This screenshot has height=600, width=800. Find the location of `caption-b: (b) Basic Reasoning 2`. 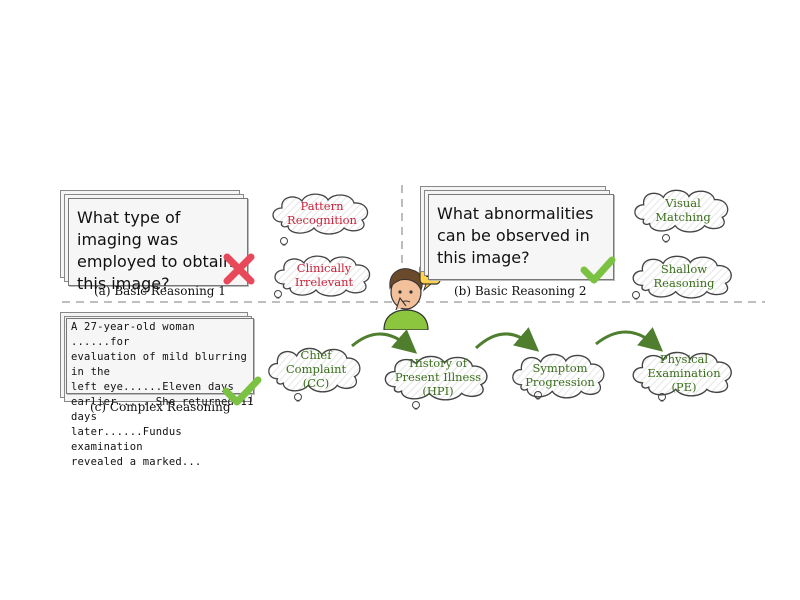

caption-b: (b) Basic Reasoning 2 is located at coordinates (520, 291).